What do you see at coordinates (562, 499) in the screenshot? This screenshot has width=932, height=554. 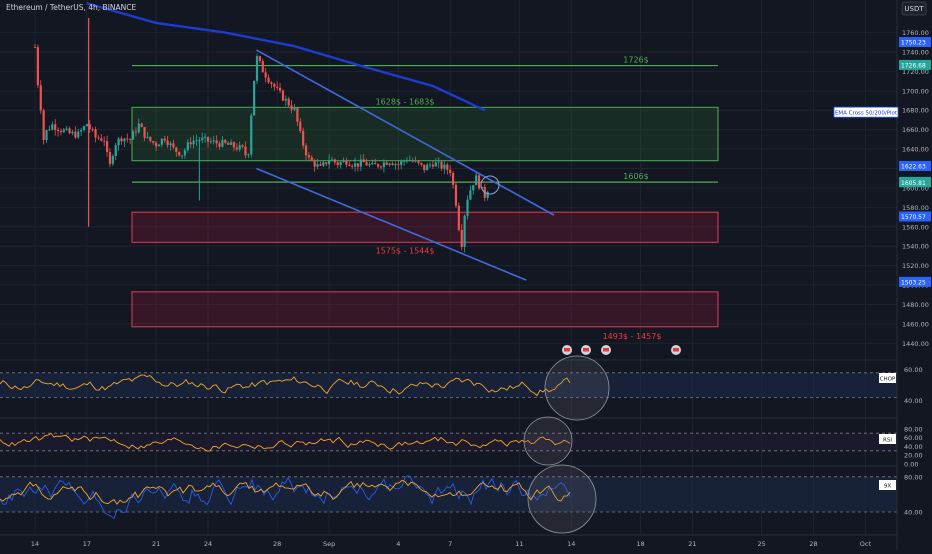 I see `osc-highlight-circle` at bounding box center [562, 499].